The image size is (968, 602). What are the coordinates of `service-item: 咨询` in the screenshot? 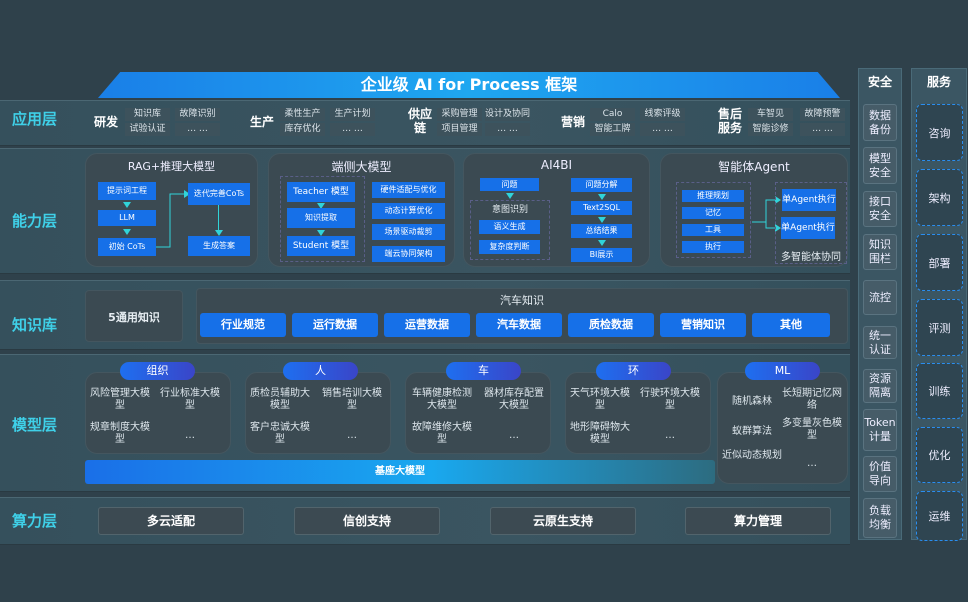 It's located at (939, 132).